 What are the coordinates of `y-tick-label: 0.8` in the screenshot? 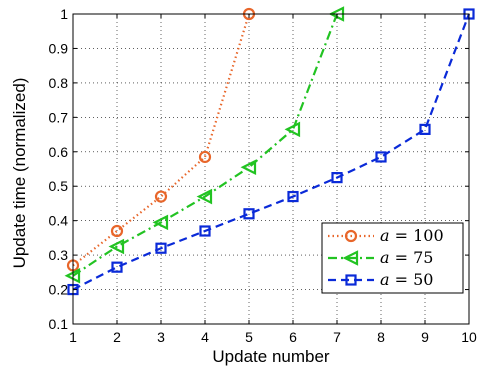 It's located at (59, 83).